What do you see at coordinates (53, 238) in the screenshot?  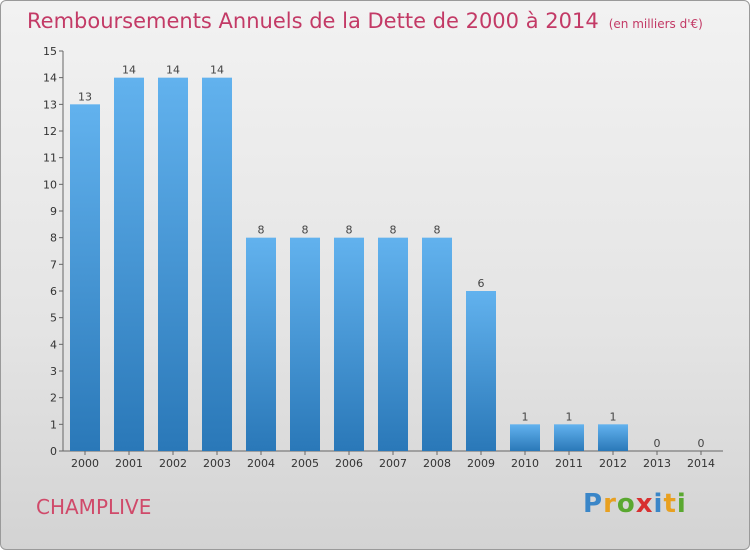 I see `y-tick-label: 8` at bounding box center [53, 238].